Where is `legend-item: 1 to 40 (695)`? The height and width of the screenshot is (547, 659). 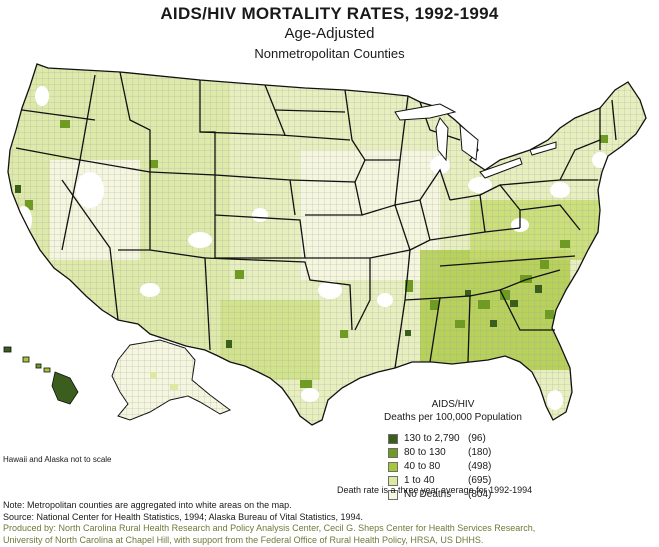 legend-item: 1 to 40 (695) is located at coordinates (453, 481).